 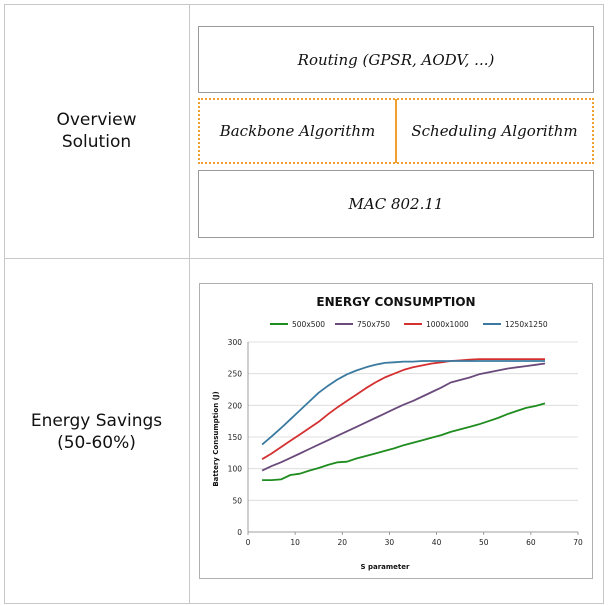 What do you see at coordinates (390, 542) in the screenshot?
I see `x-tick-label: 30` at bounding box center [390, 542].